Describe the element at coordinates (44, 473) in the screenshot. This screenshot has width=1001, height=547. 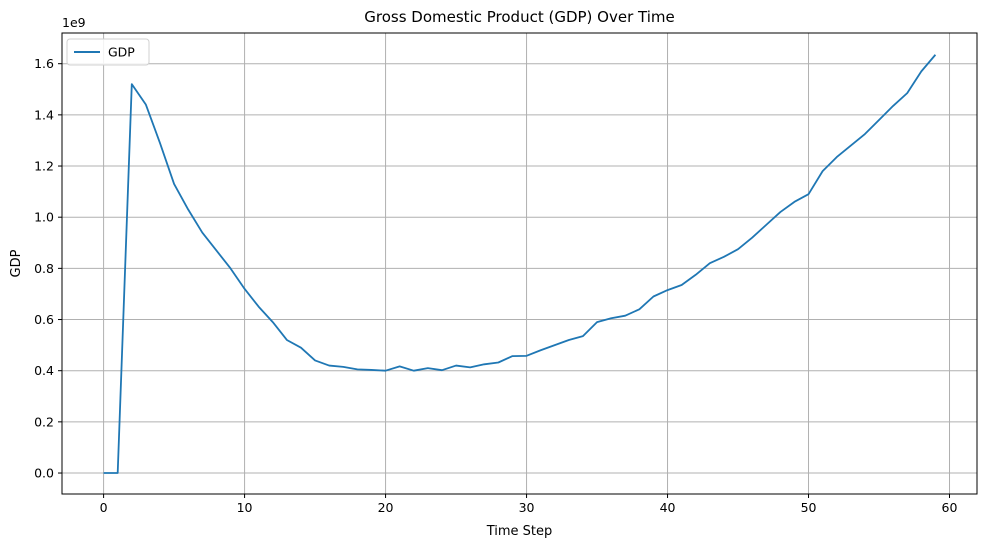
I see `y-tick-label: 0.0` at that location.